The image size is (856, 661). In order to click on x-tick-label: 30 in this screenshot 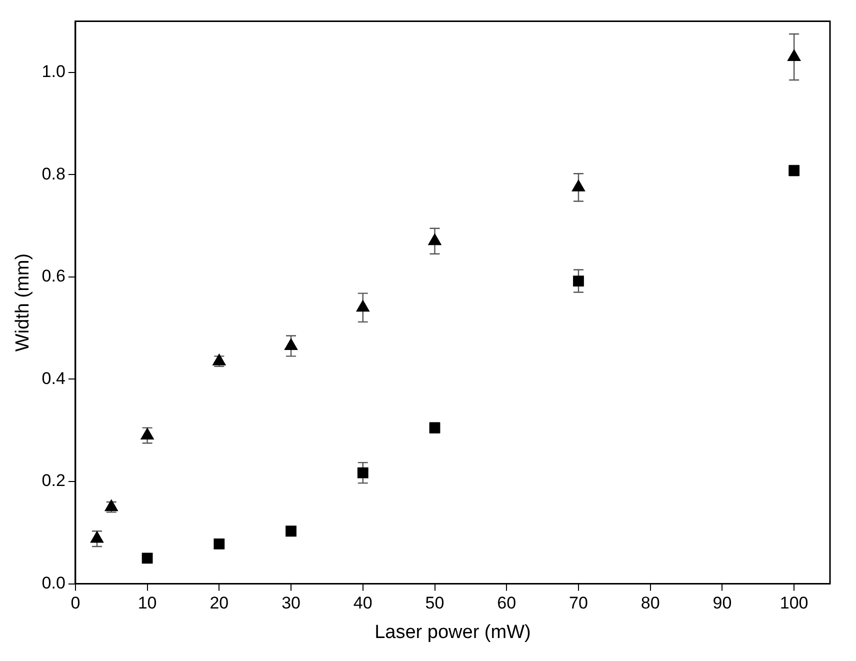, I will do `click(291, 603)`.